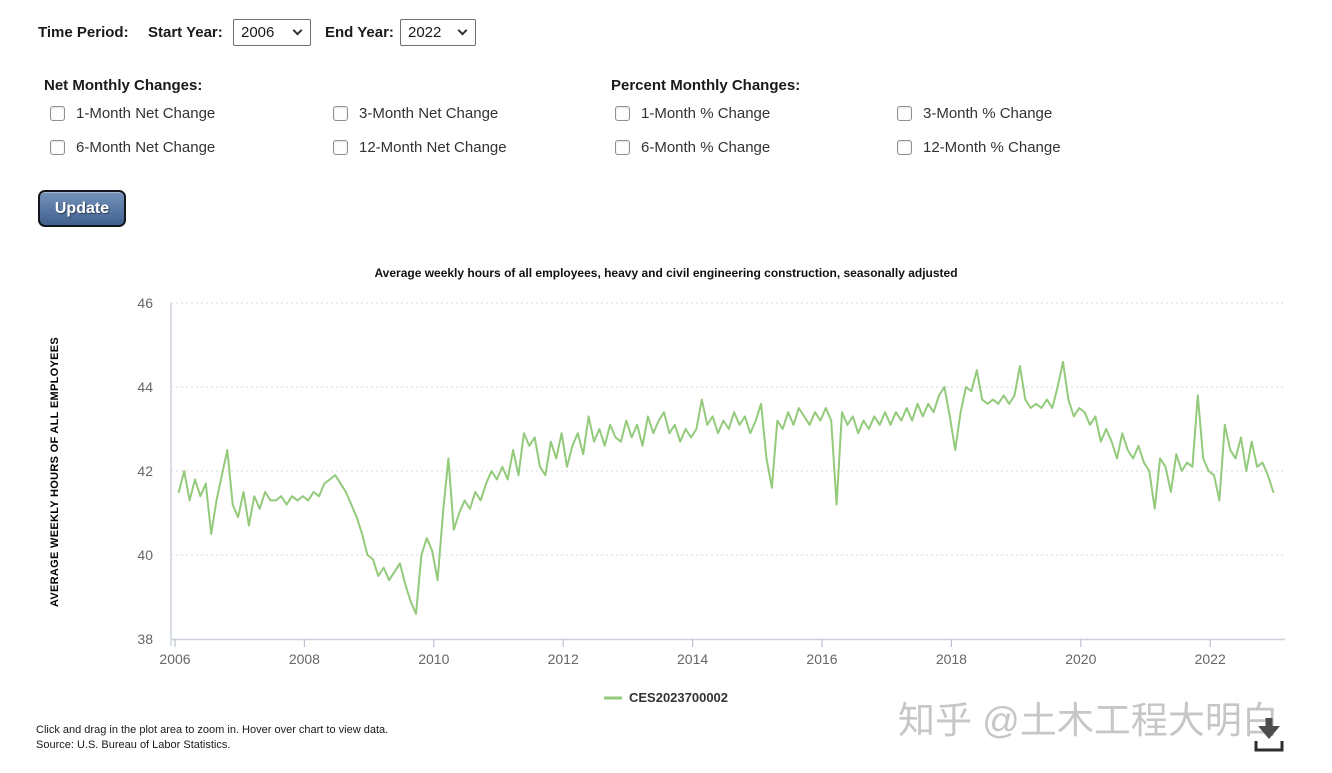 The height and width of the screenshot is (773, 1332). What do you see at coordinates (678, 697) in the screenshot?
I see `legend-series-label: CES2023700002` at bounding box center [678, 697].